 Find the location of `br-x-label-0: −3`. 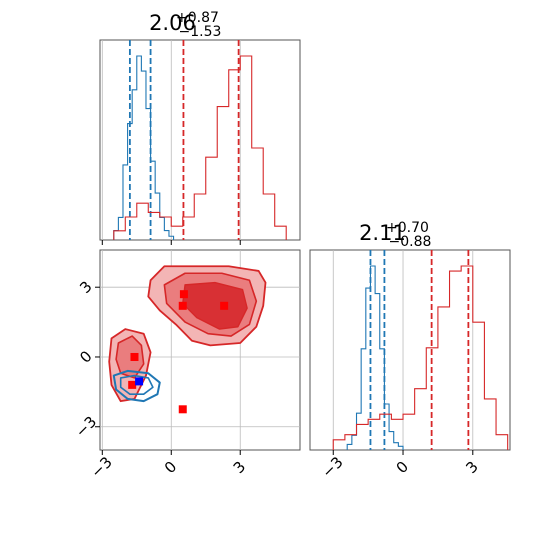

br-x-label-0: −3 is located at coordinates (332, 467).